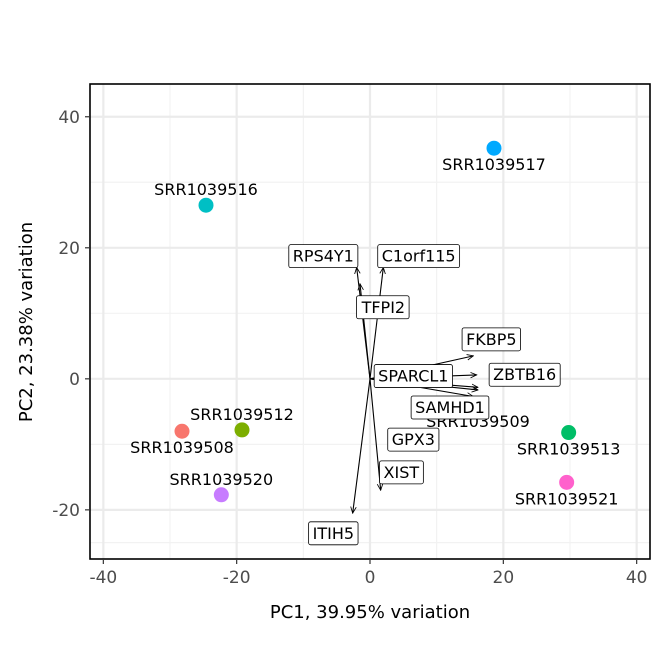 Image resolution: width=672 pixels, height=672 pixels. I want to click on loading-label-text: ITIH5, so click(333, 533).